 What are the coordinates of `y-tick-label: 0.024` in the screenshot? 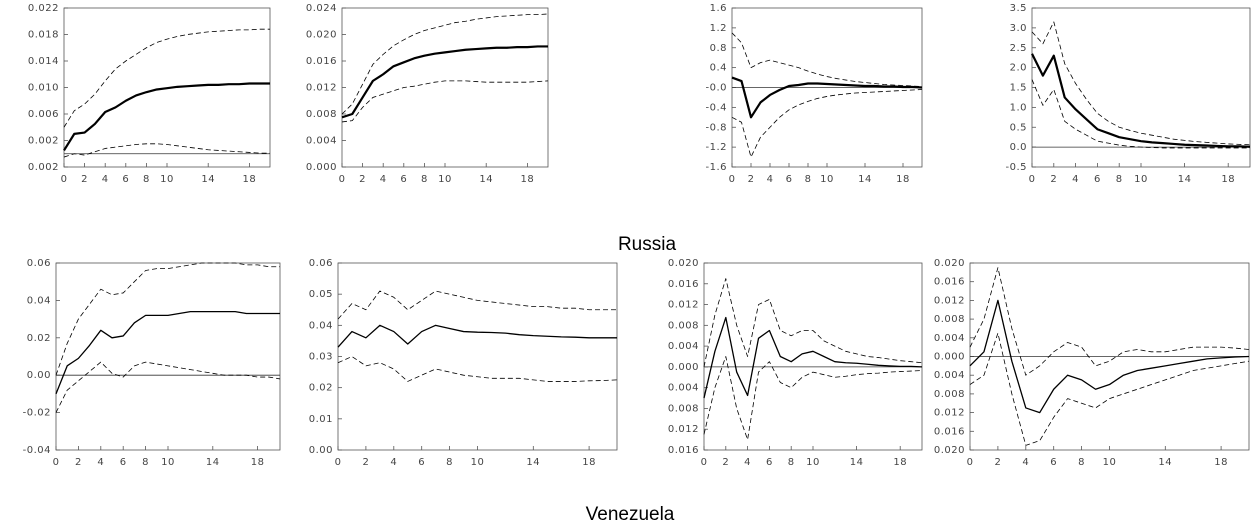 It's located at (321, 8).